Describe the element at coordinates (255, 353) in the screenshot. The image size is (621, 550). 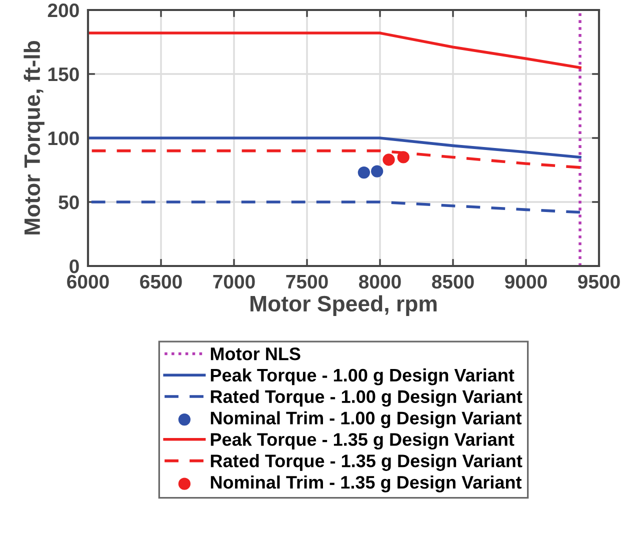
I see `legend-label: Motor NLS` at that location.